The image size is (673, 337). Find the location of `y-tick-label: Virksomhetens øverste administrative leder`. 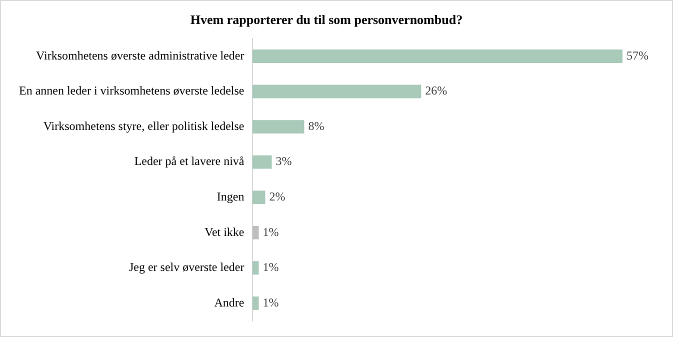

y-tick-label: Virksomhetens øverste administrative leder is located at coordinates (140, 55).